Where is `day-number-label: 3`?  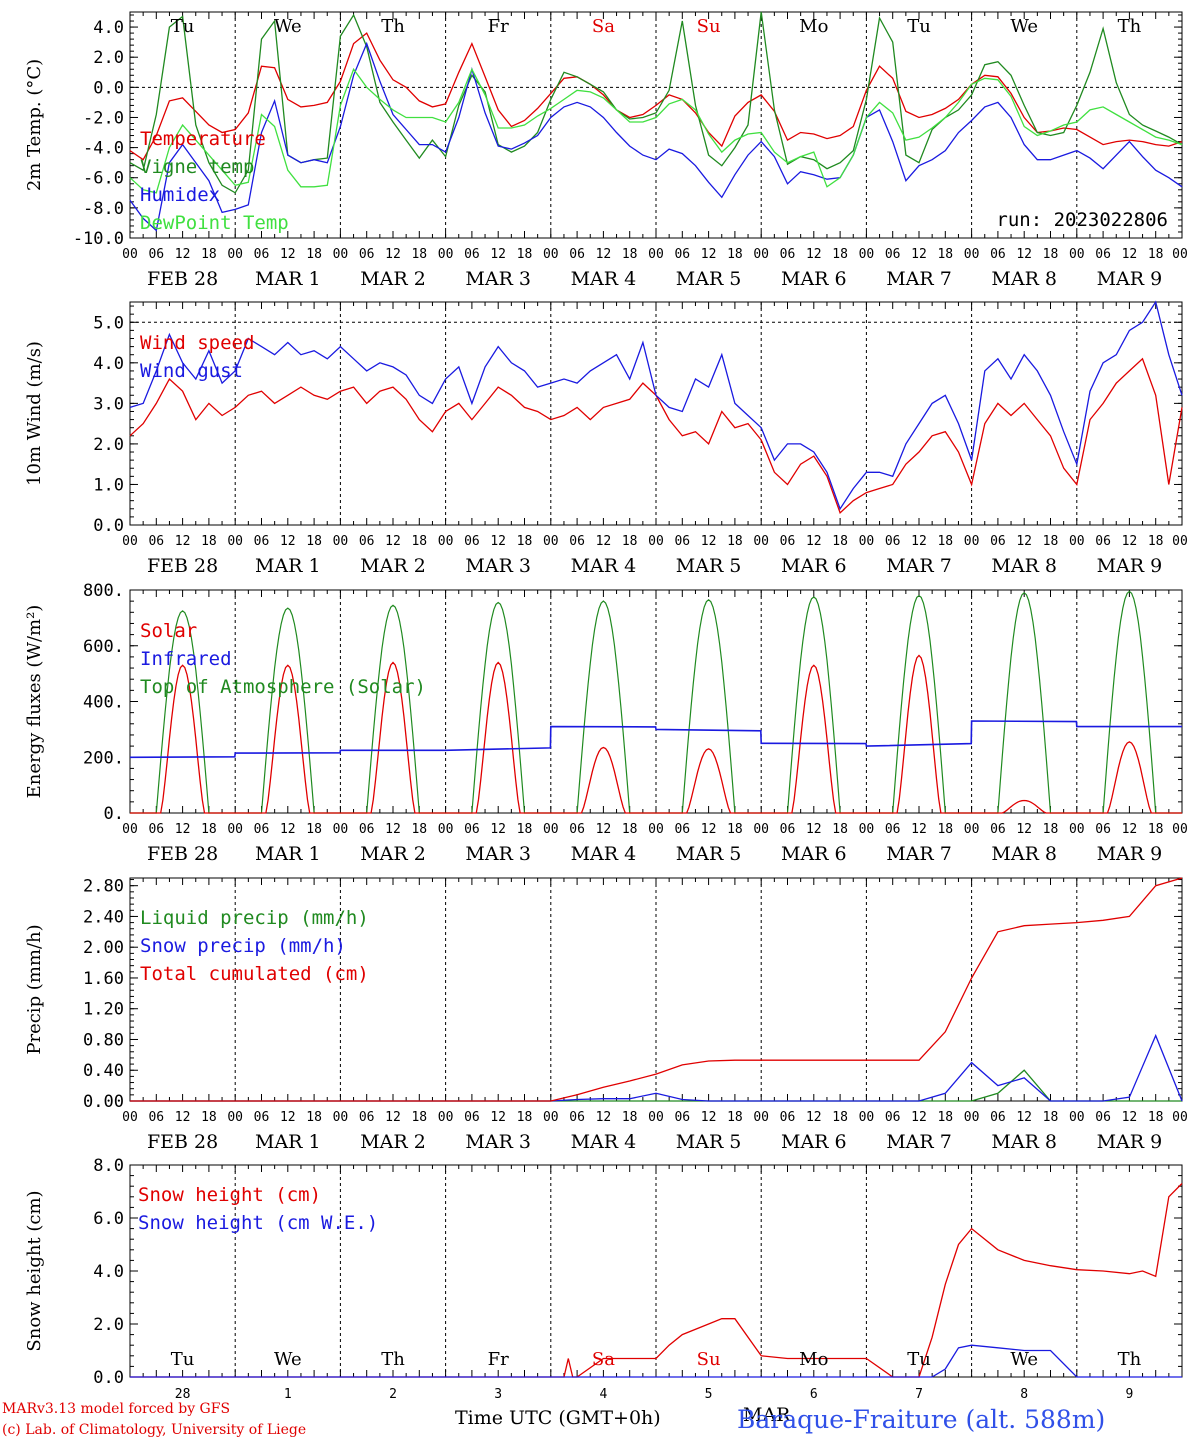 day-number-label: 3 is located at coordinates (498, 1394).